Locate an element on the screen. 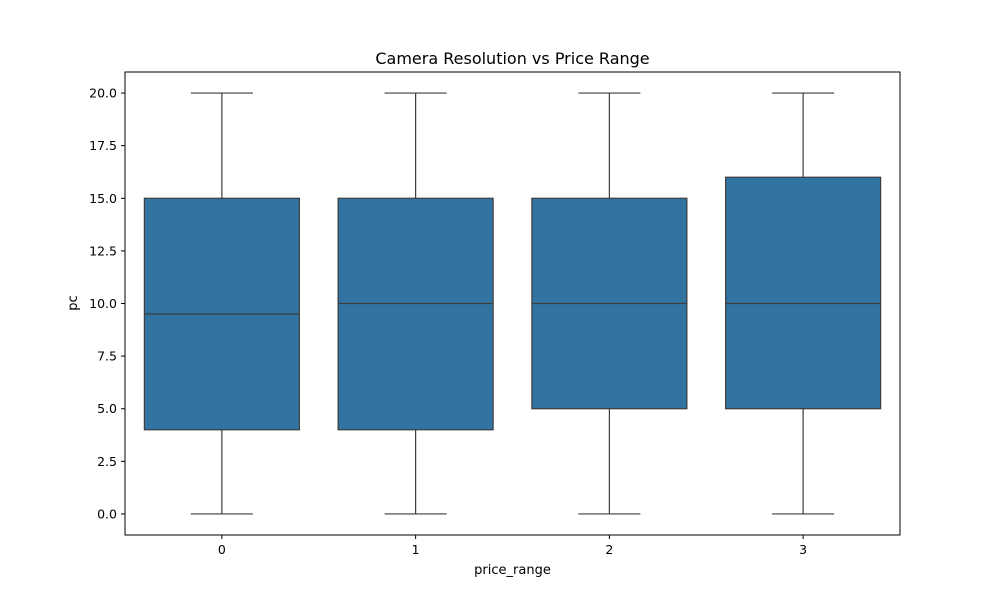  y-tick-label: 7.5 is located at coordinates (107, 356).